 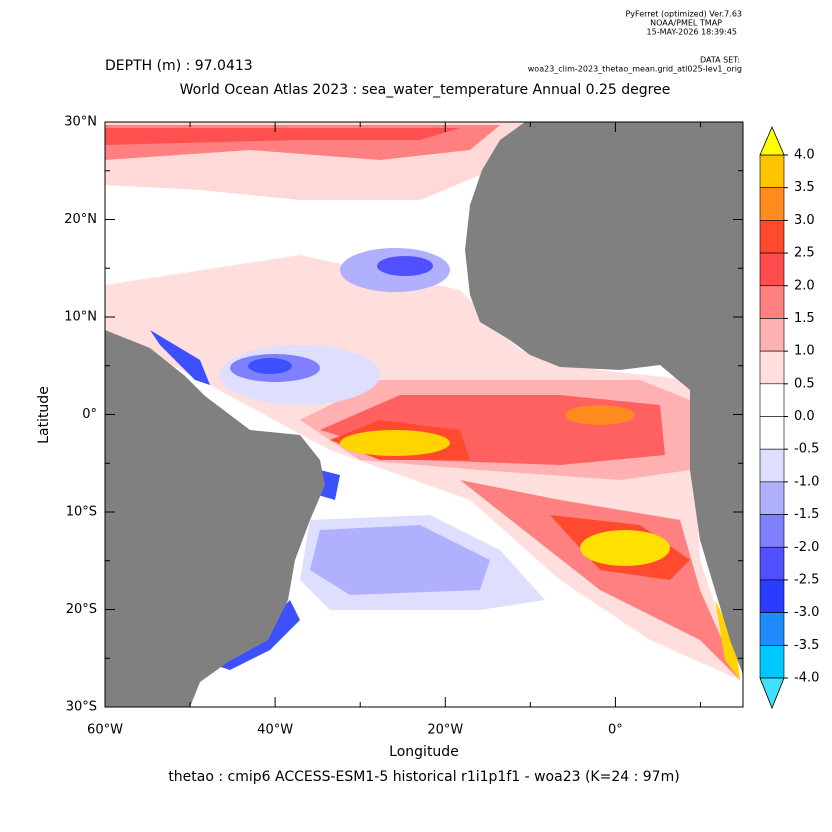 What do you see at coordinates (80, 122) in the screenshot?
I see `y-tick-label: 30°N` at bounding box center [80, 122].